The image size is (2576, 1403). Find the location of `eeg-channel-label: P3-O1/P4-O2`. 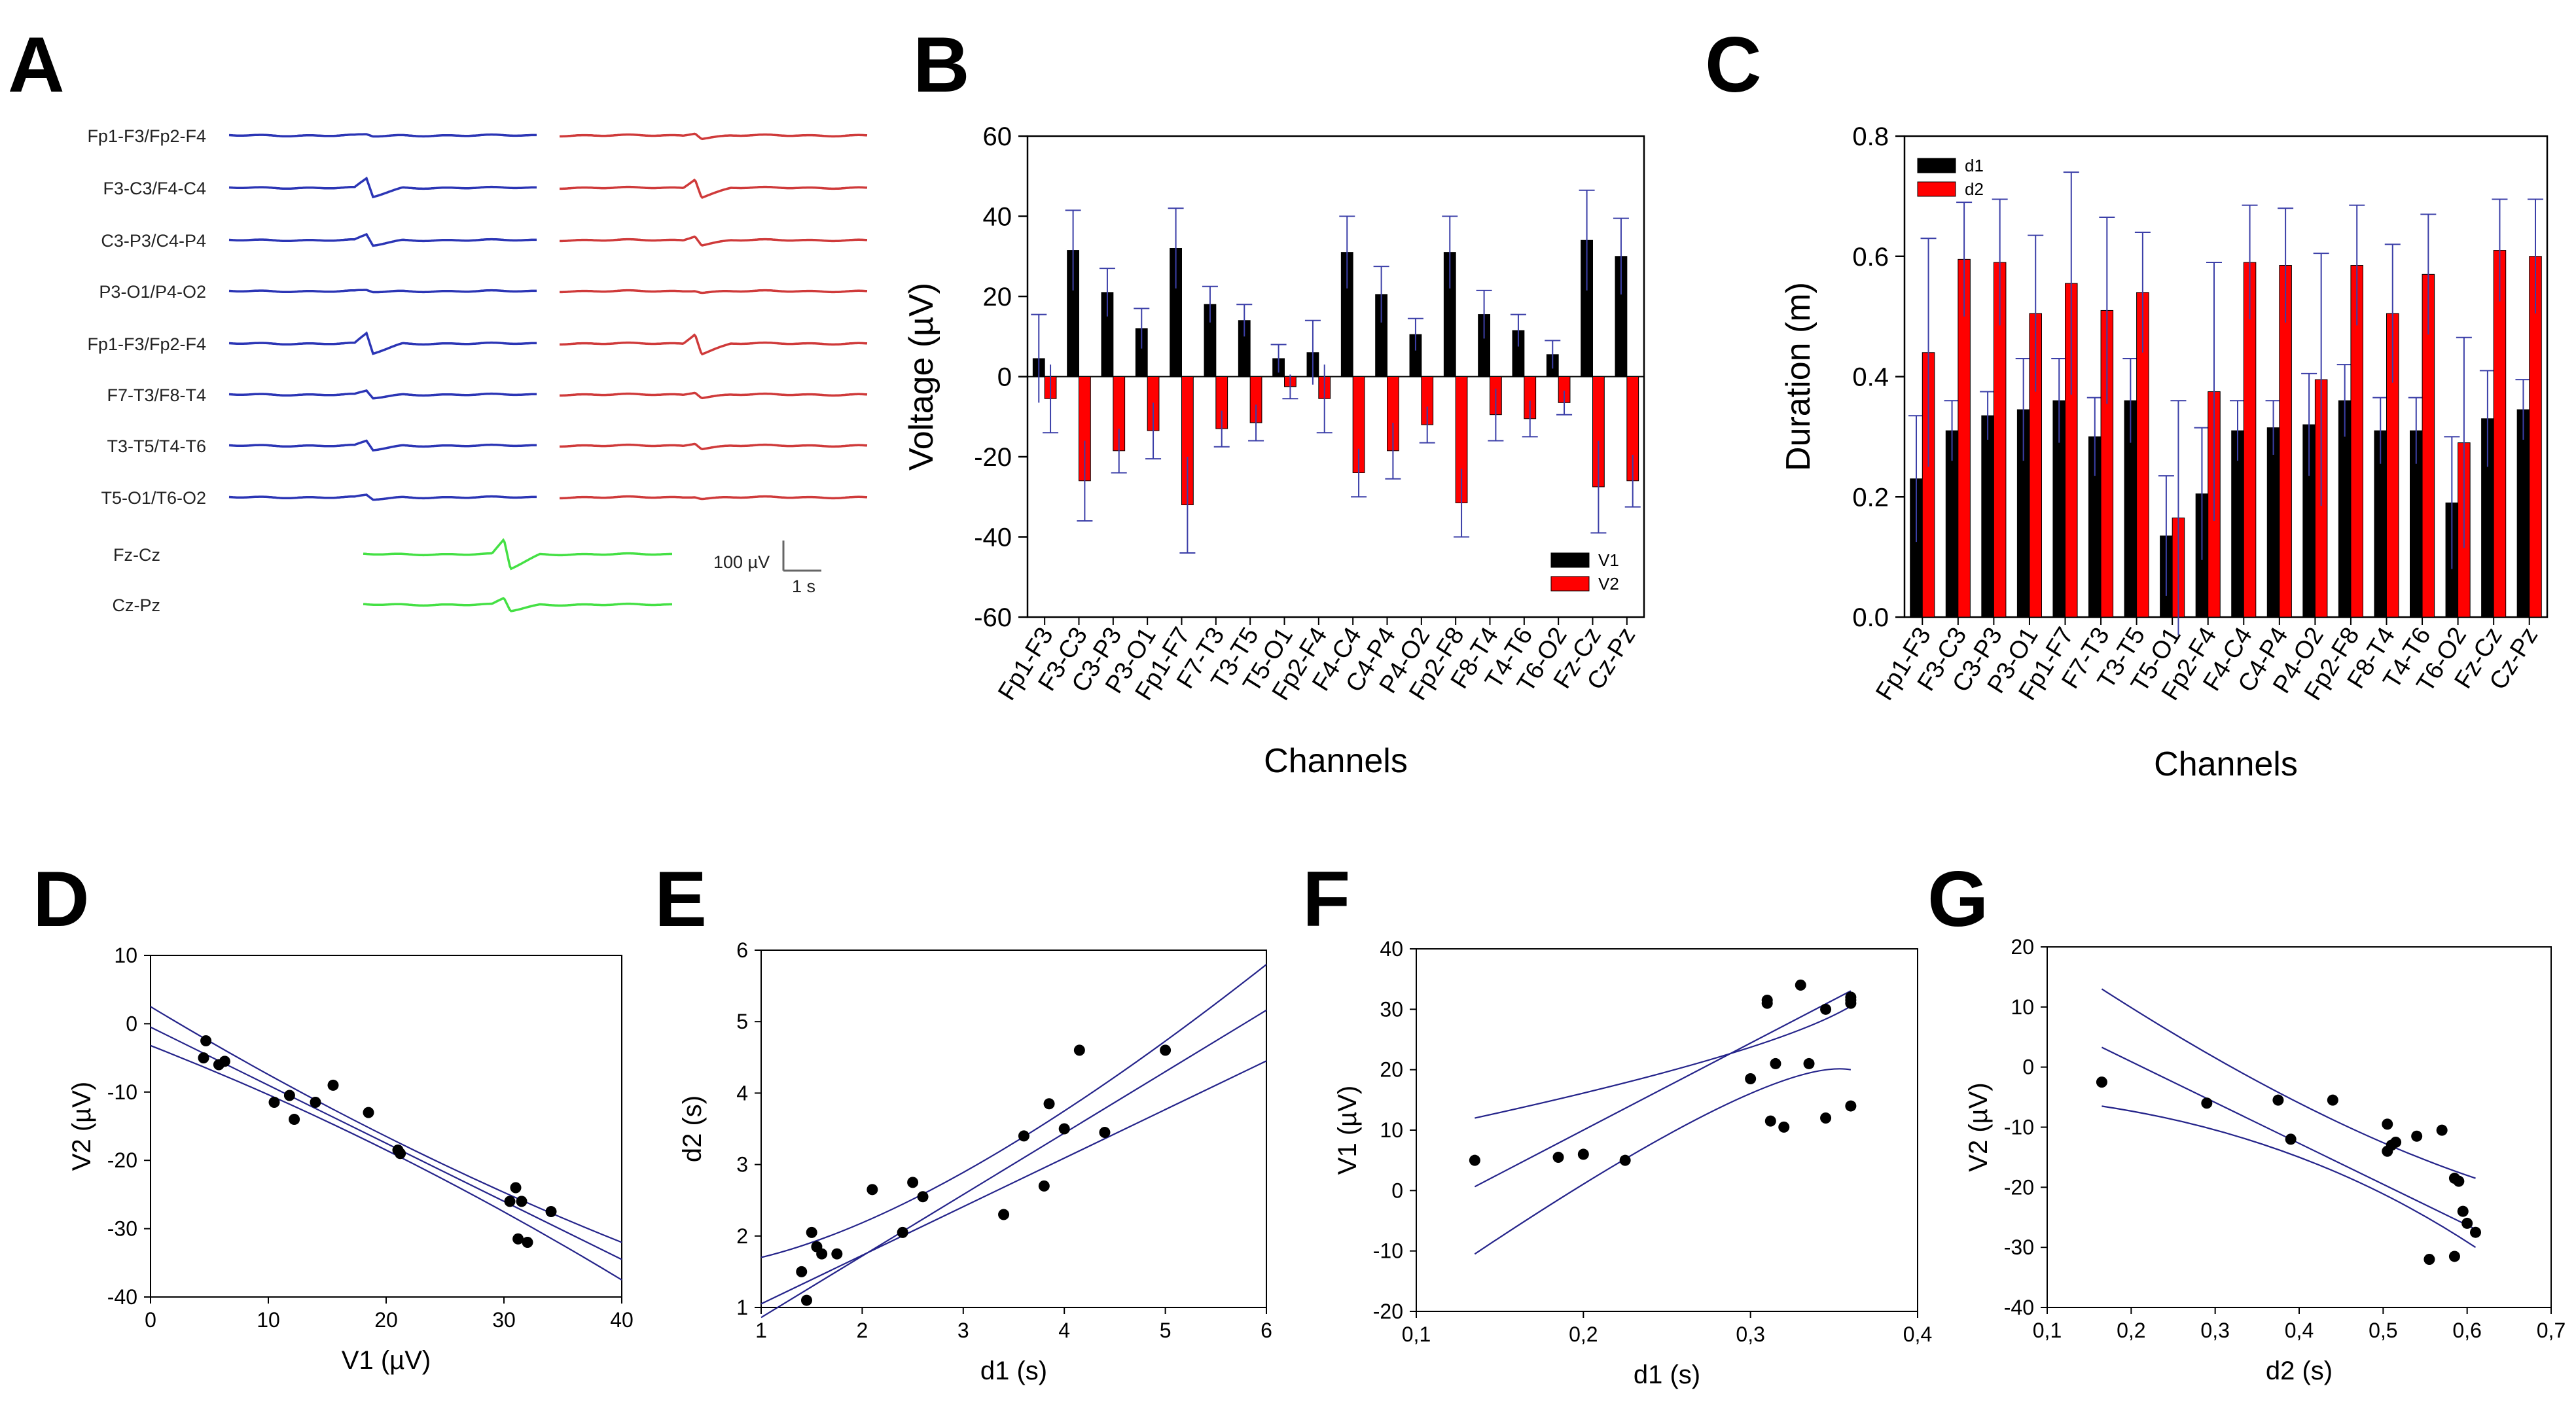

eeg-channel-label: P3-O1/P4-O2 is located at coordinates (152, 292).